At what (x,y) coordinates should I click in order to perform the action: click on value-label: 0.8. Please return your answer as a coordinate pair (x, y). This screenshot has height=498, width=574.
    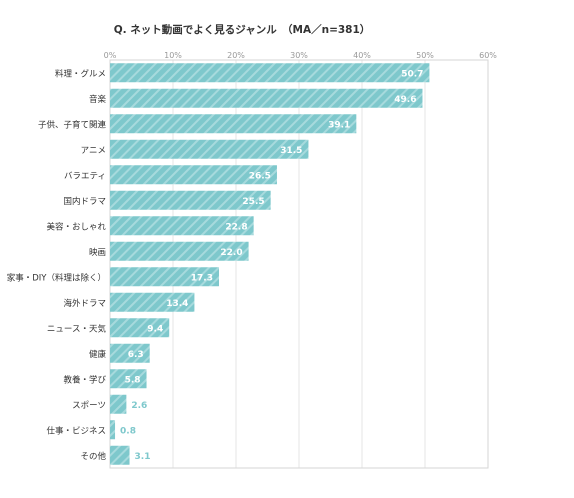
    Looking at the image, I should click on (128, 431).